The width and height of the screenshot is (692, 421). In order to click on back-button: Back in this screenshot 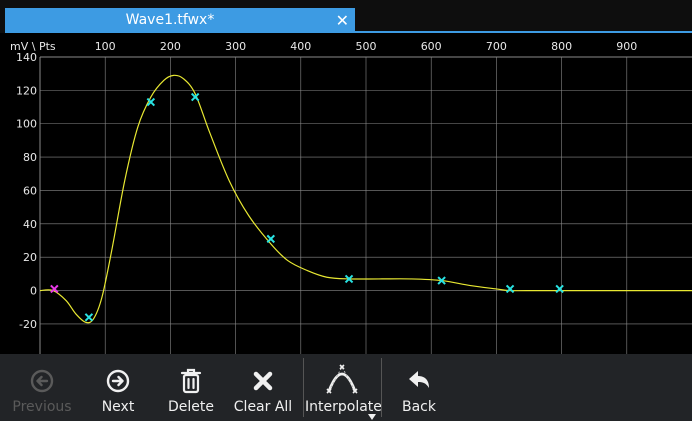, I will do `click(419, 387)`.